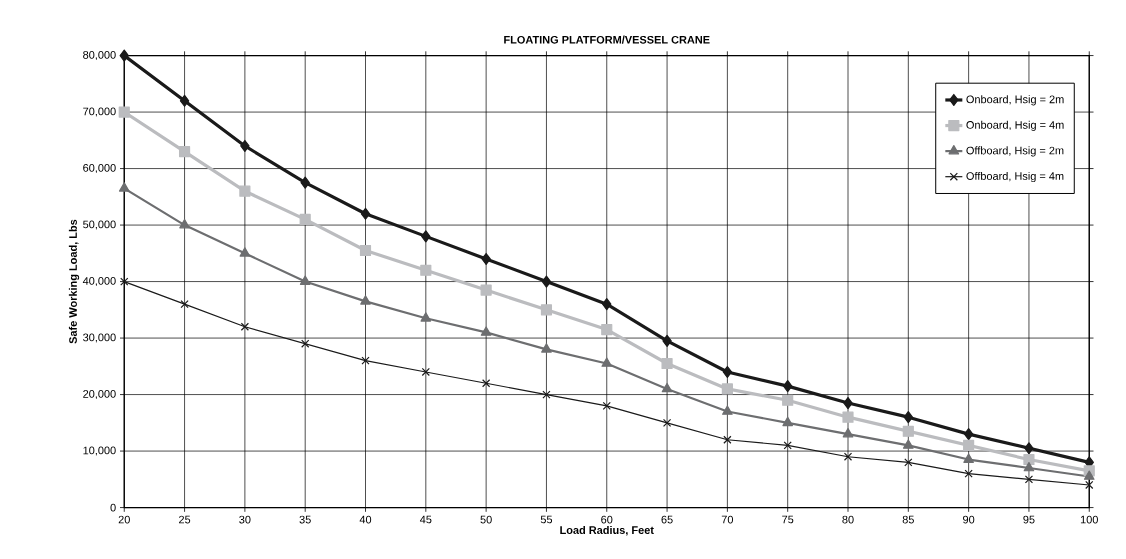 Image resolution: width=1126 pixels, height=559 pixels. What do you see at coordinates (305, 519) in the screenshot?
I see `x-tick-label: 35` at bounding box center [305, 519].